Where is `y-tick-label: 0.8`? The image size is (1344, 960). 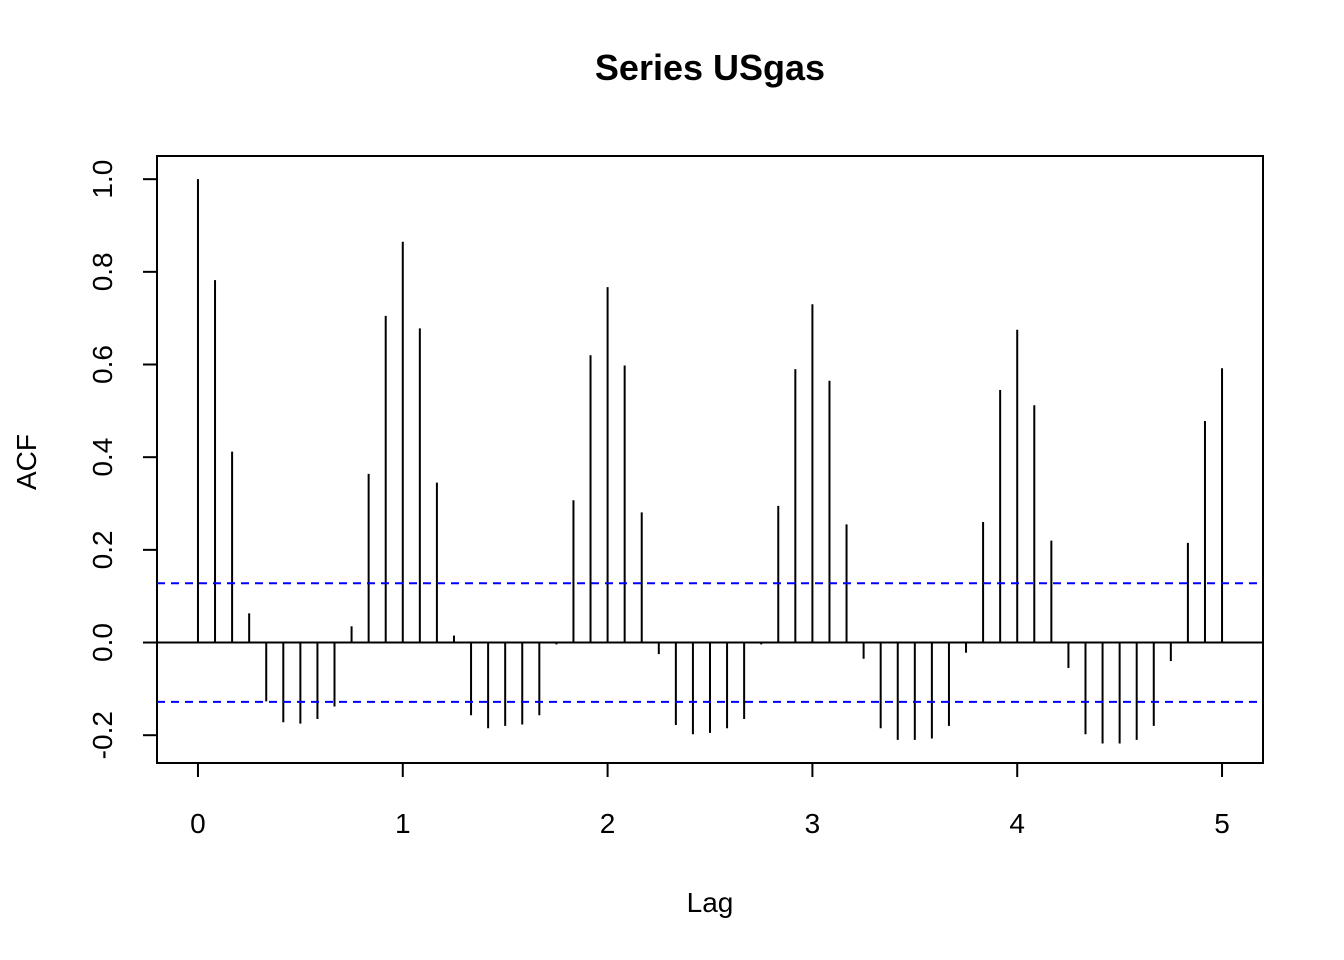 y-tick-label: 0.8 is located at coordinates (102, 271).